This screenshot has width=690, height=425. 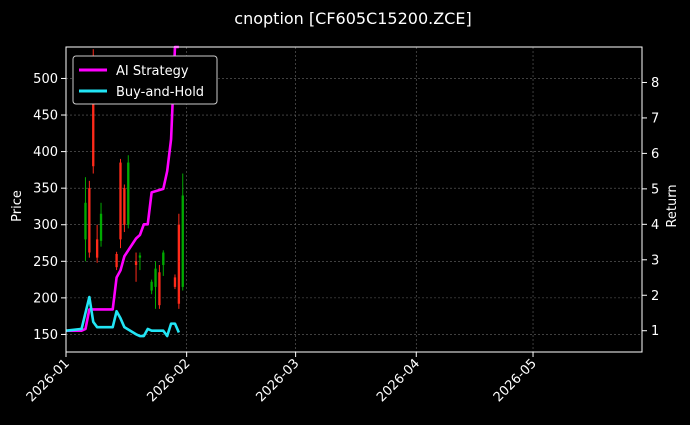 What do you see at coordinates (17, 206) in the screenshot?
I see `y-axis-label: Price` at bounding box center [17, 206].